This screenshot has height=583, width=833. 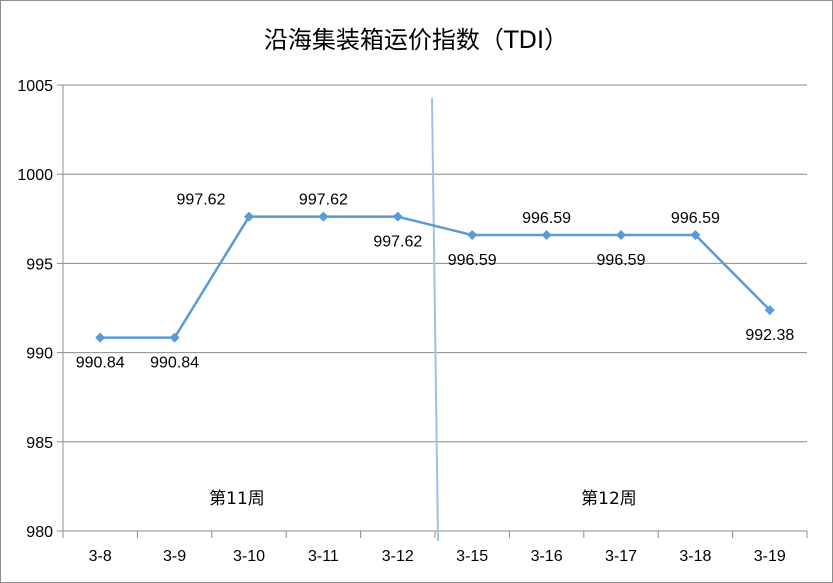 What do you see at coordinates (100, 556) in the screenshot?
I see `x-tick-label: 3-8` at bounding box center [100, 556].